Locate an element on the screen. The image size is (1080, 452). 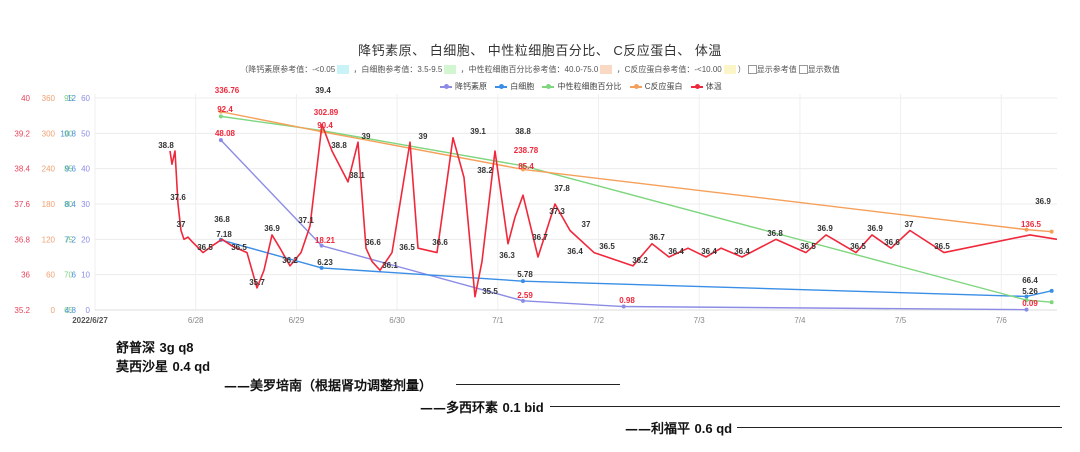
y-tick-label: 120 is located at coordinates (49, 239).